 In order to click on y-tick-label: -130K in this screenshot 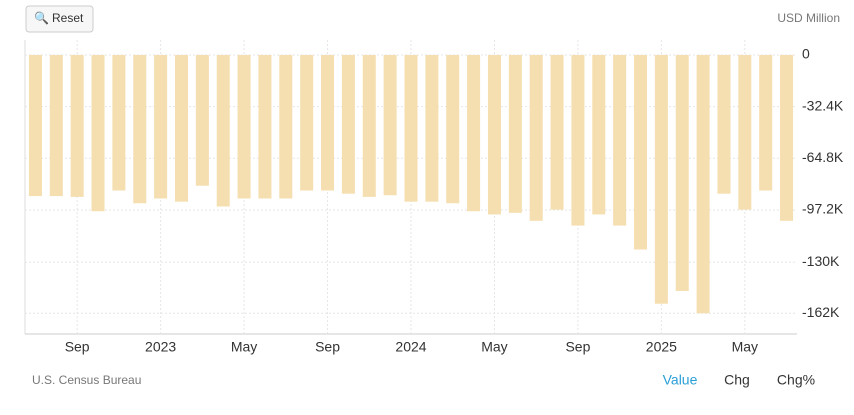, I will do `click(821, 261)`.